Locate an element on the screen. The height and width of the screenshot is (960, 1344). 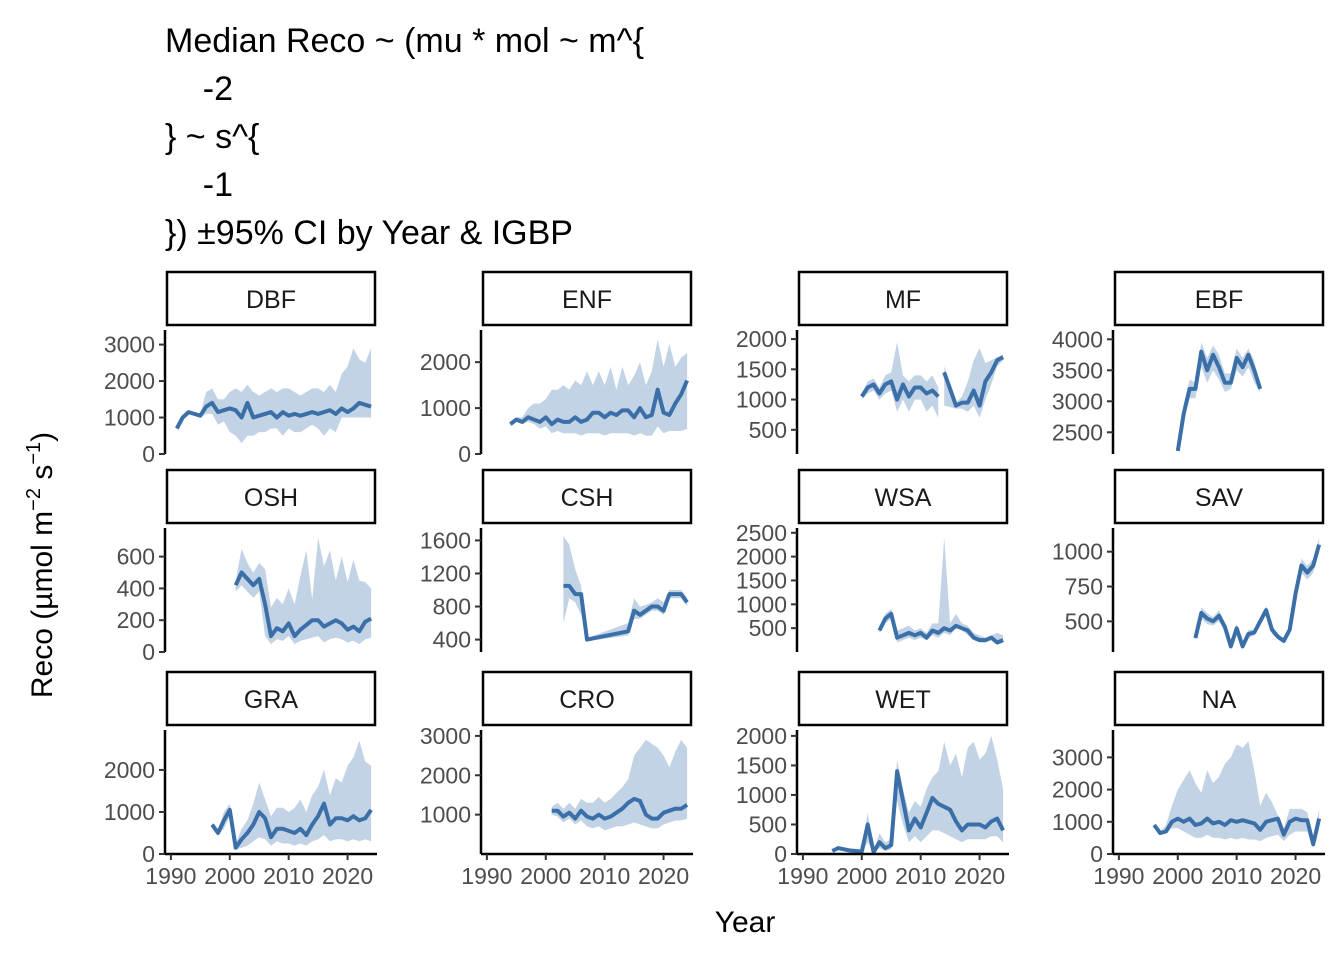
facet-panel-gra: GRA 0 1000 2000 1990 2000 2010 2020 is located at coordinates (240, 779).